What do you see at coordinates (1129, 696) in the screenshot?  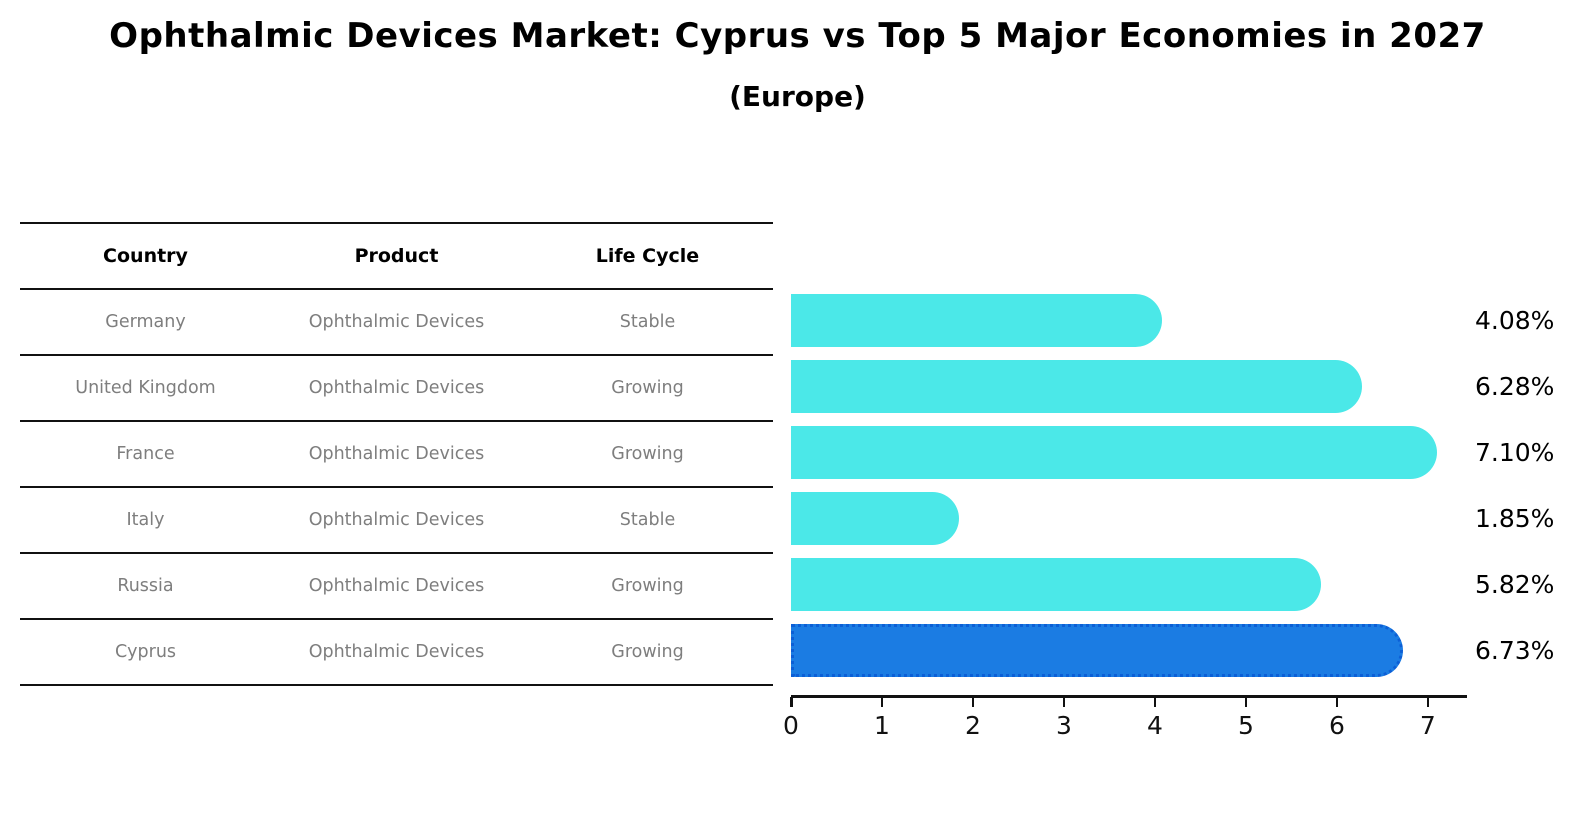 I see `x-axis-line` at bounding box center [1129, 696].